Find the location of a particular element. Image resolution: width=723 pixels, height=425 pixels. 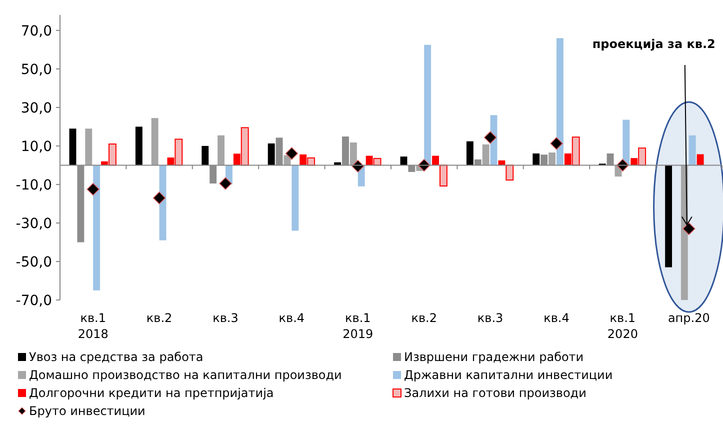

x-tick-label: апр.20 is located at coordinates (689, 318).